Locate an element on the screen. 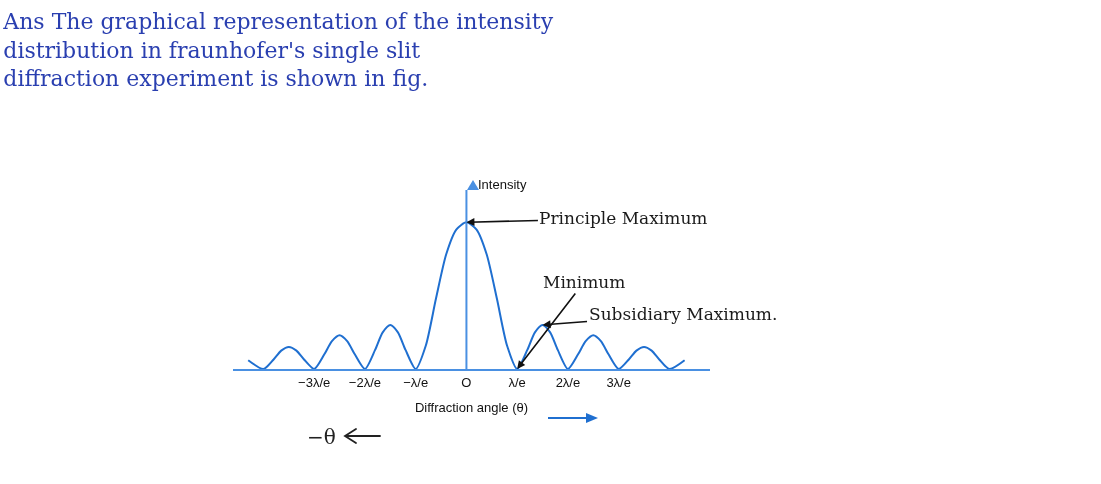 This screenshot has width=1101, height=484. annotation: Subsidiary Maximum. is located at coordinates (683, 314).